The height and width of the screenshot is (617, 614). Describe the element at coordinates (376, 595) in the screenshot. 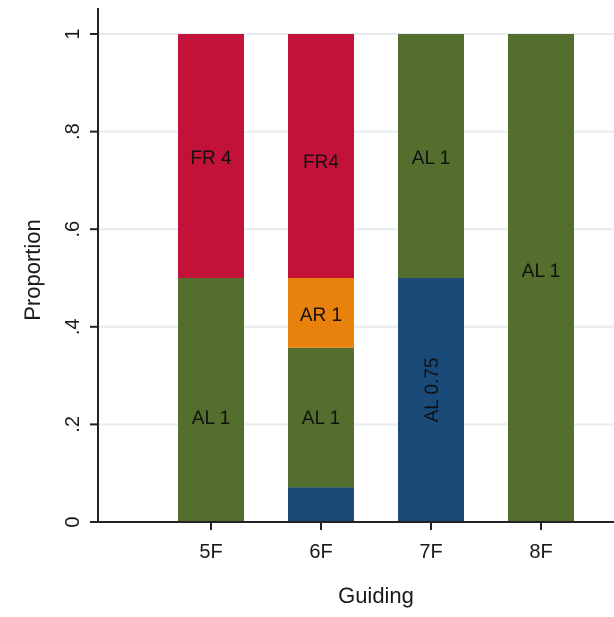

I see `x-axis-title: Guiding` at that location.